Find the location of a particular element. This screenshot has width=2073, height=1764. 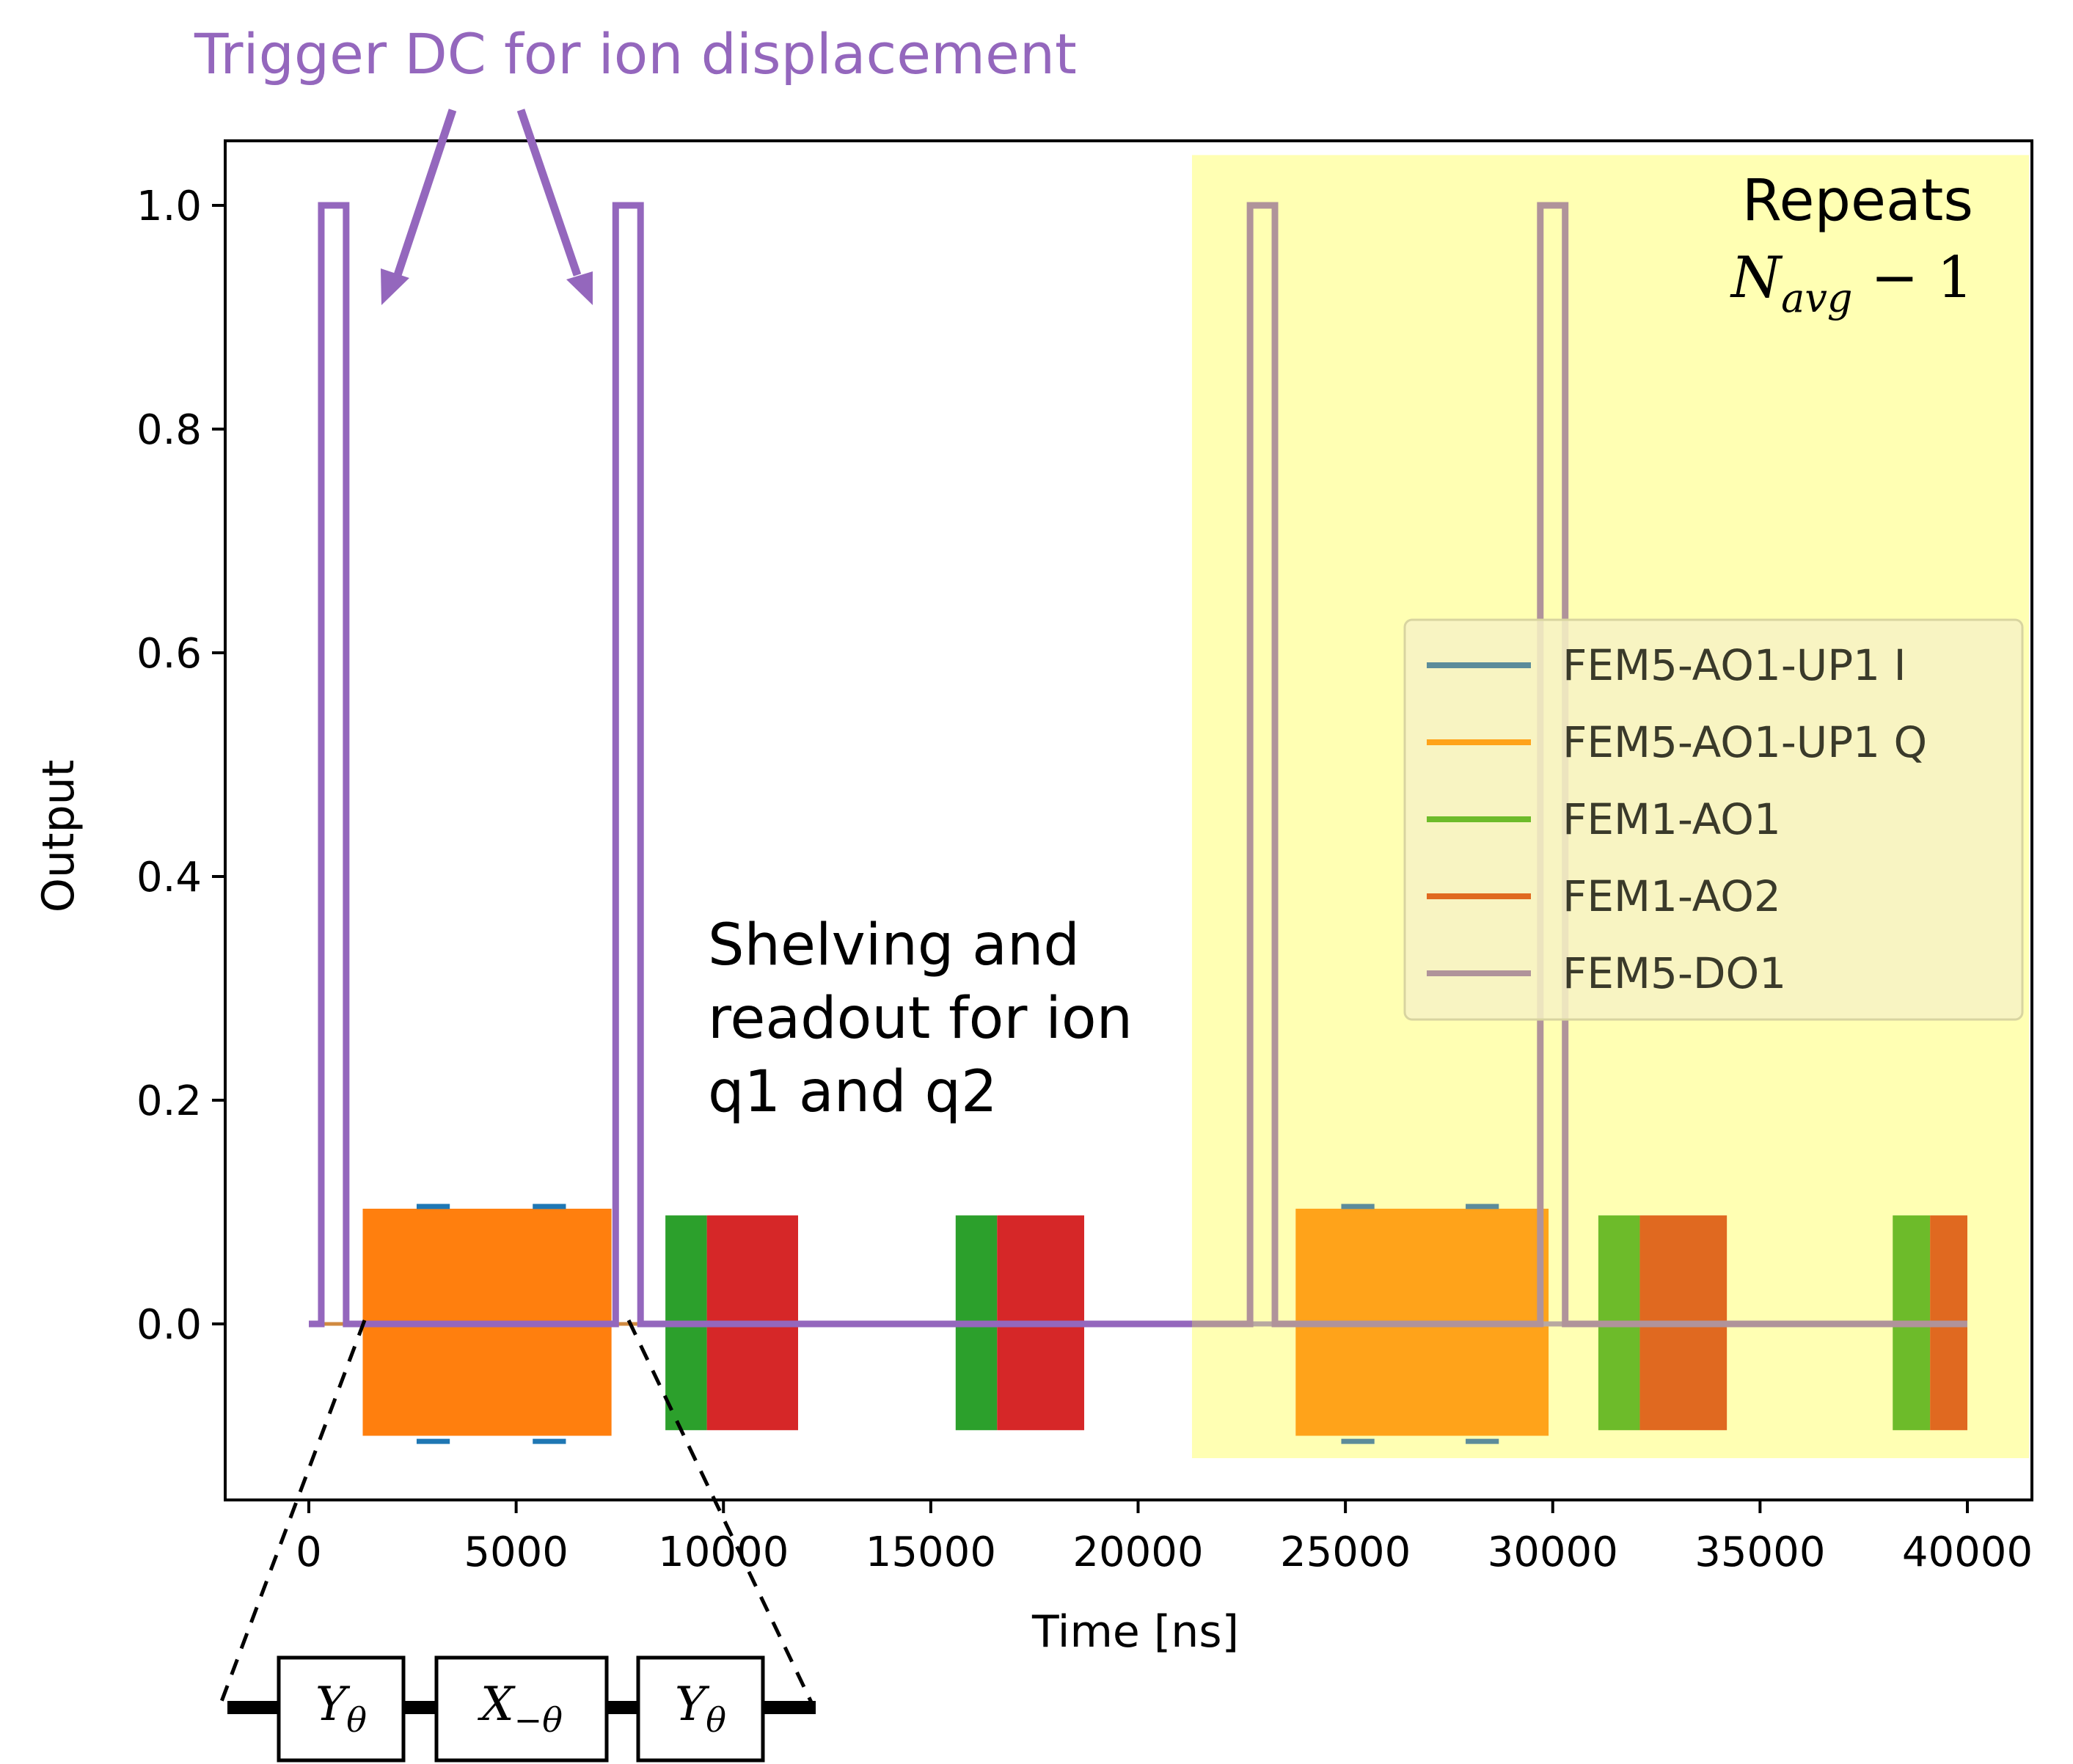

gate-label-3: Yθ is located at coordinates (700, 1708).